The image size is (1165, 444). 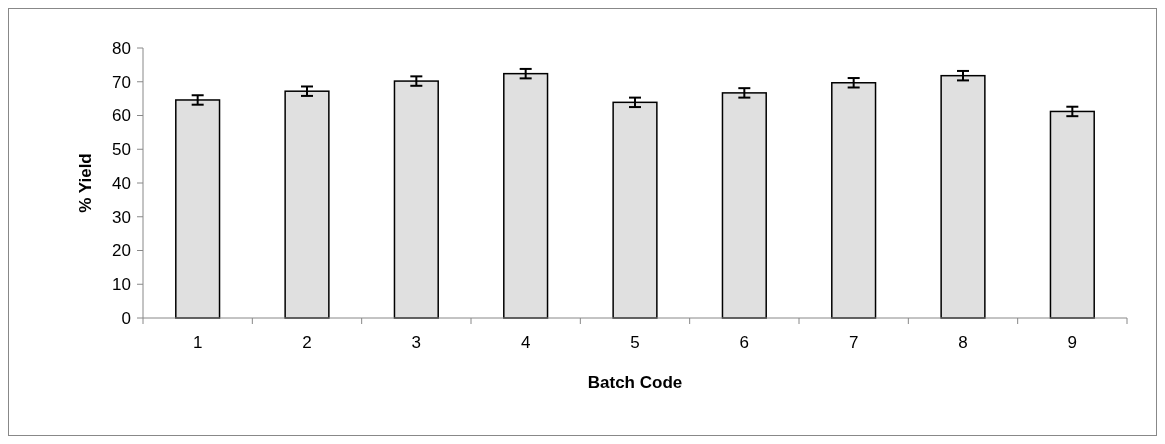 What do you see at coordinates (416, 342) in the screenshot?
I see `x-tick-label: 3` at bounding box center [416, 342].